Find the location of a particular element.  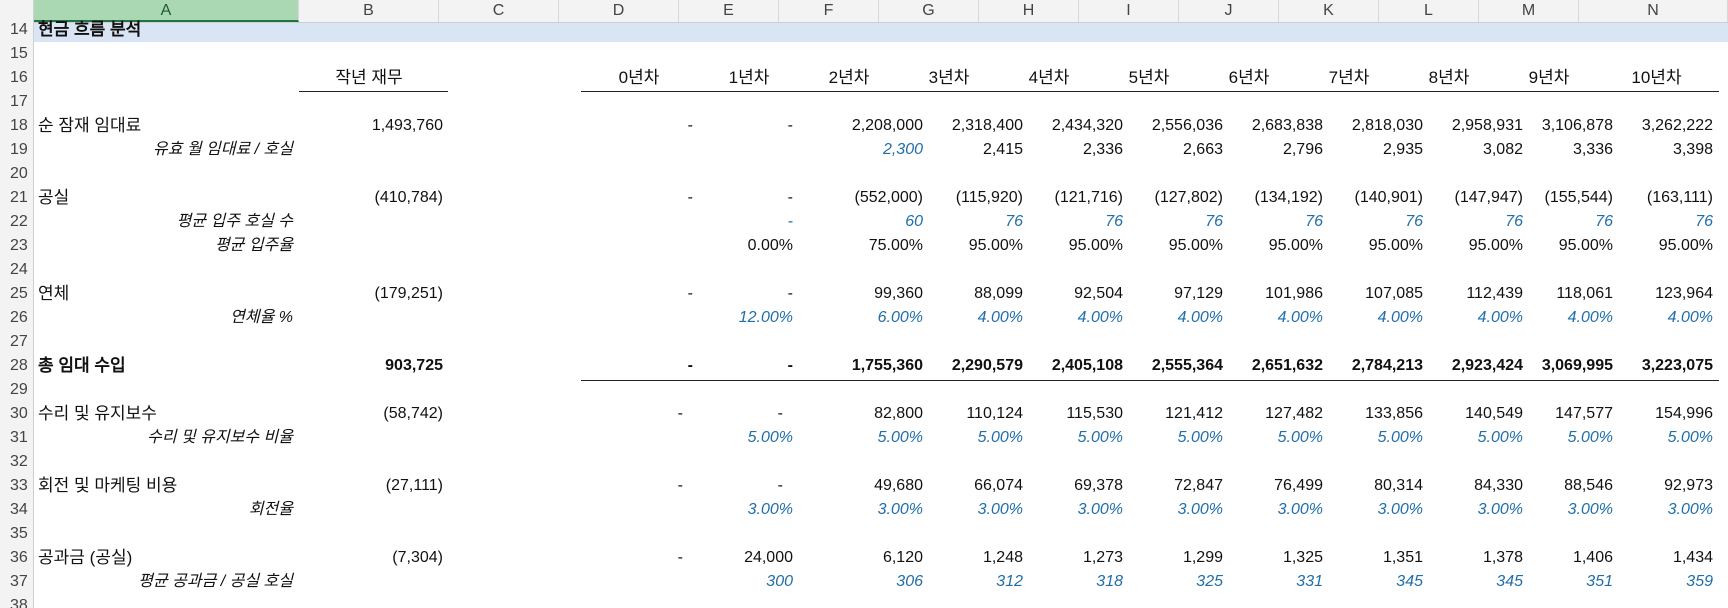

prior-value-28: 903,725 is located at coordinates (414, 365).